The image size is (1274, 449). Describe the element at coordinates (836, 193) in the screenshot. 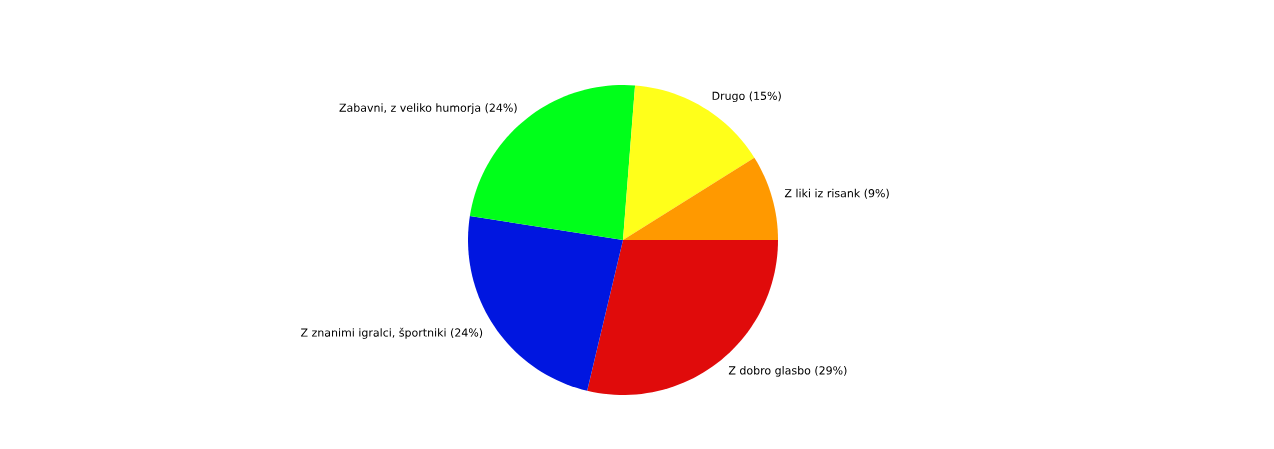

I see `slice-label: Z liki iz risank (9%)` at that location.